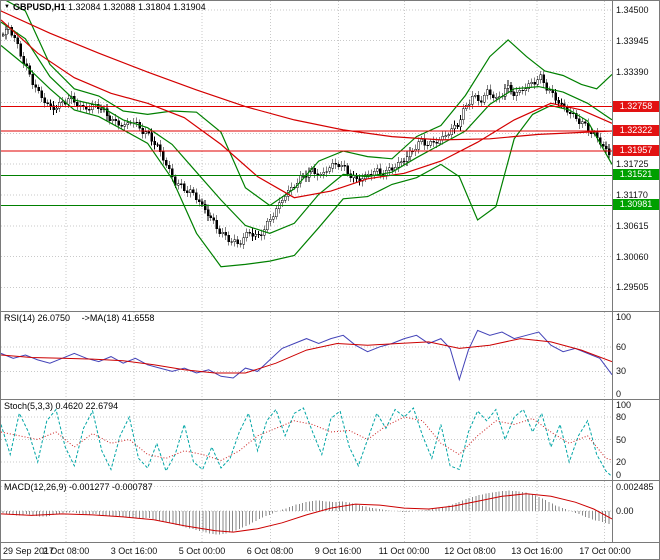 The width and height of the screenshot is (660, 560). What do you see at coordinates (66, 551) in the screenshot?
I see `time-axis-label: 2 Oct 08:00` at bounding box center [66, 551].